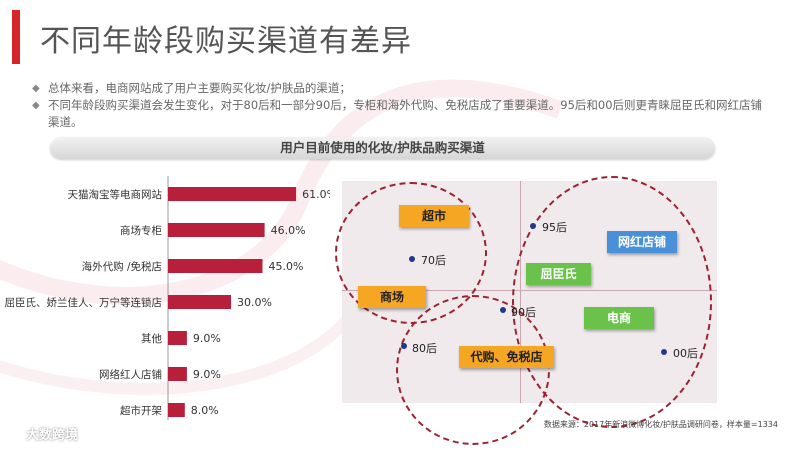 The image size is (800, 450). I want to click on tag-daigou: 代购、免税店, so click(506, 357).